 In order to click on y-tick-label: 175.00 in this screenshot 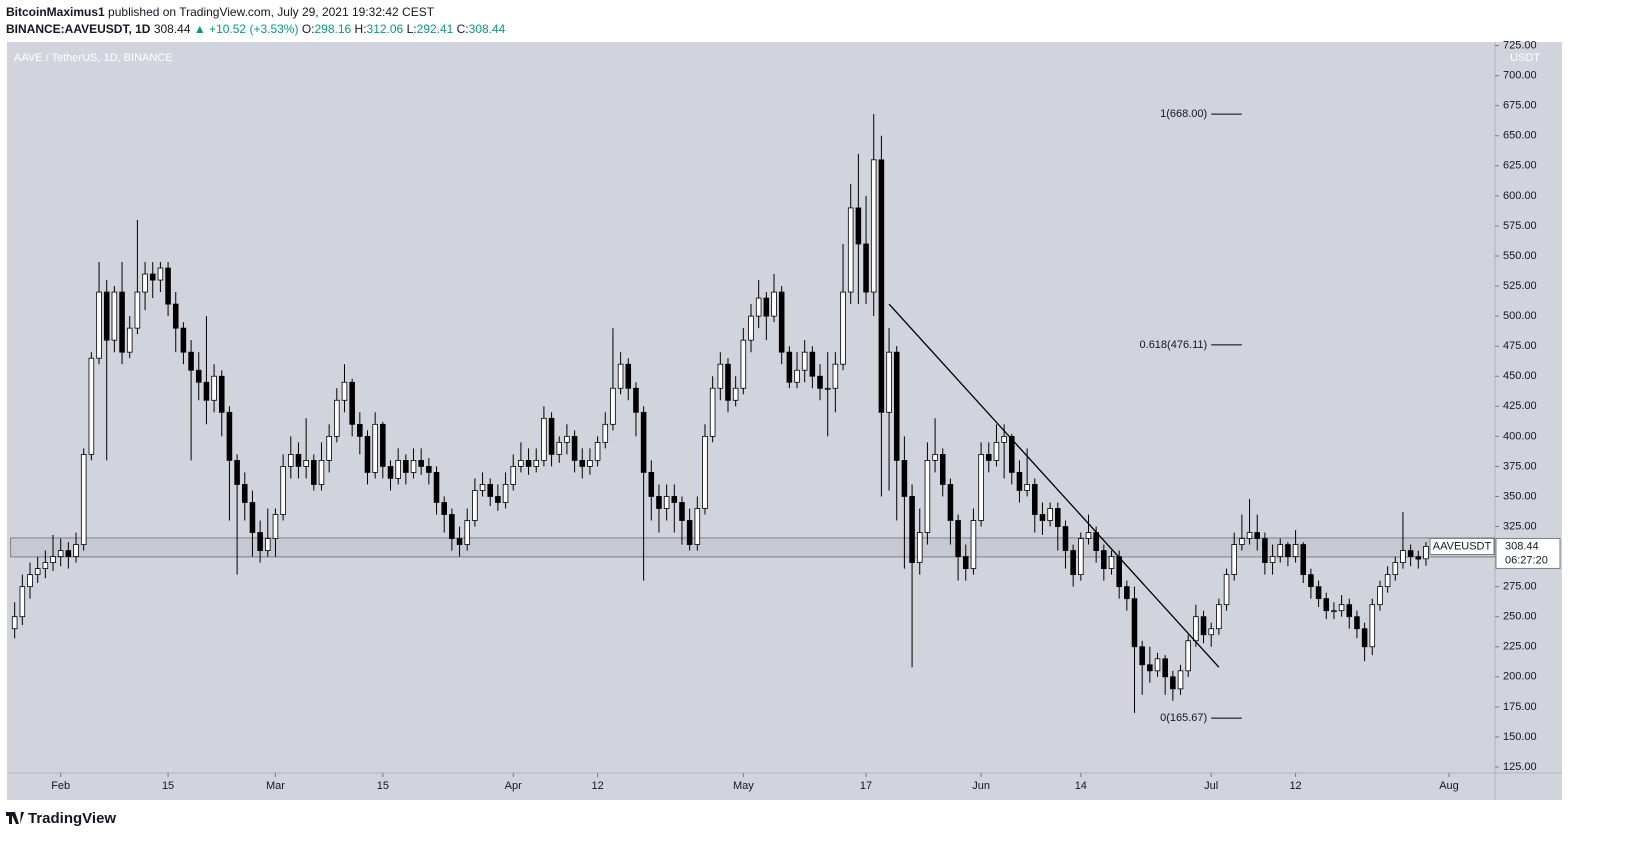, I will do `click(1520, 707)`.